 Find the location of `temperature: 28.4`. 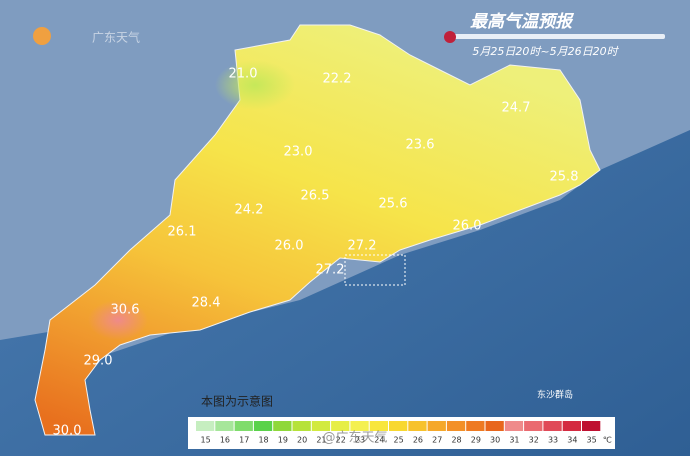

temperature: 28.4 is located at coordinates (206, 303).